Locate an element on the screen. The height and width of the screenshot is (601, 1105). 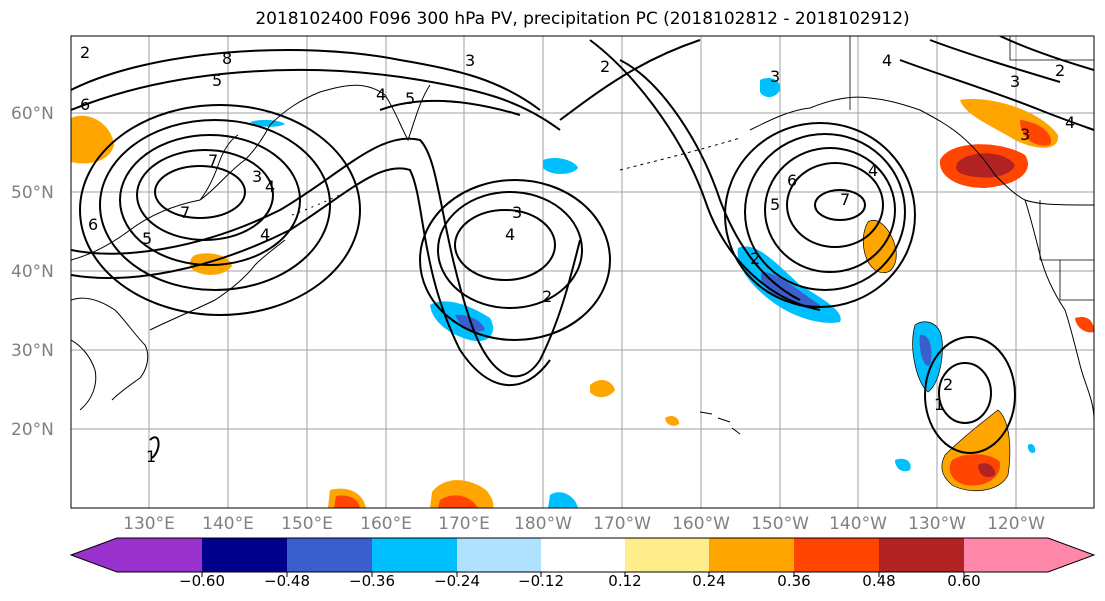
lon-label: 160°W is located at coordinates (701, 524).